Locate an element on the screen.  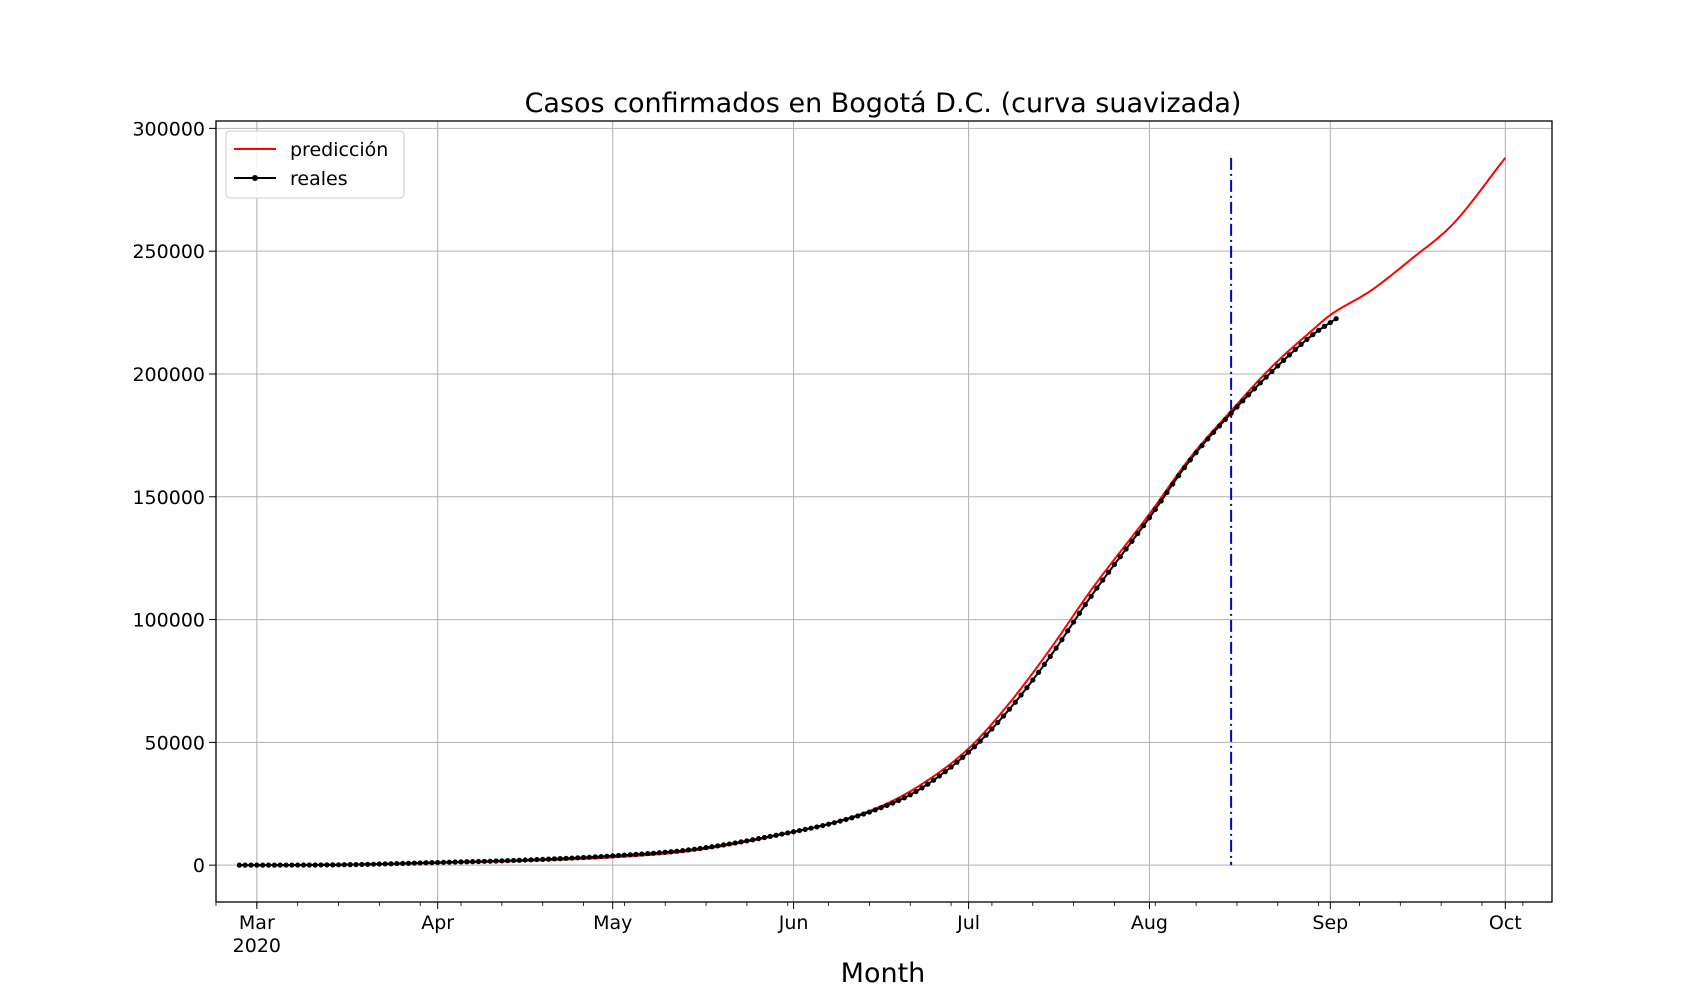
y-tick-label: 300000 is located at coordinates (168, 129).